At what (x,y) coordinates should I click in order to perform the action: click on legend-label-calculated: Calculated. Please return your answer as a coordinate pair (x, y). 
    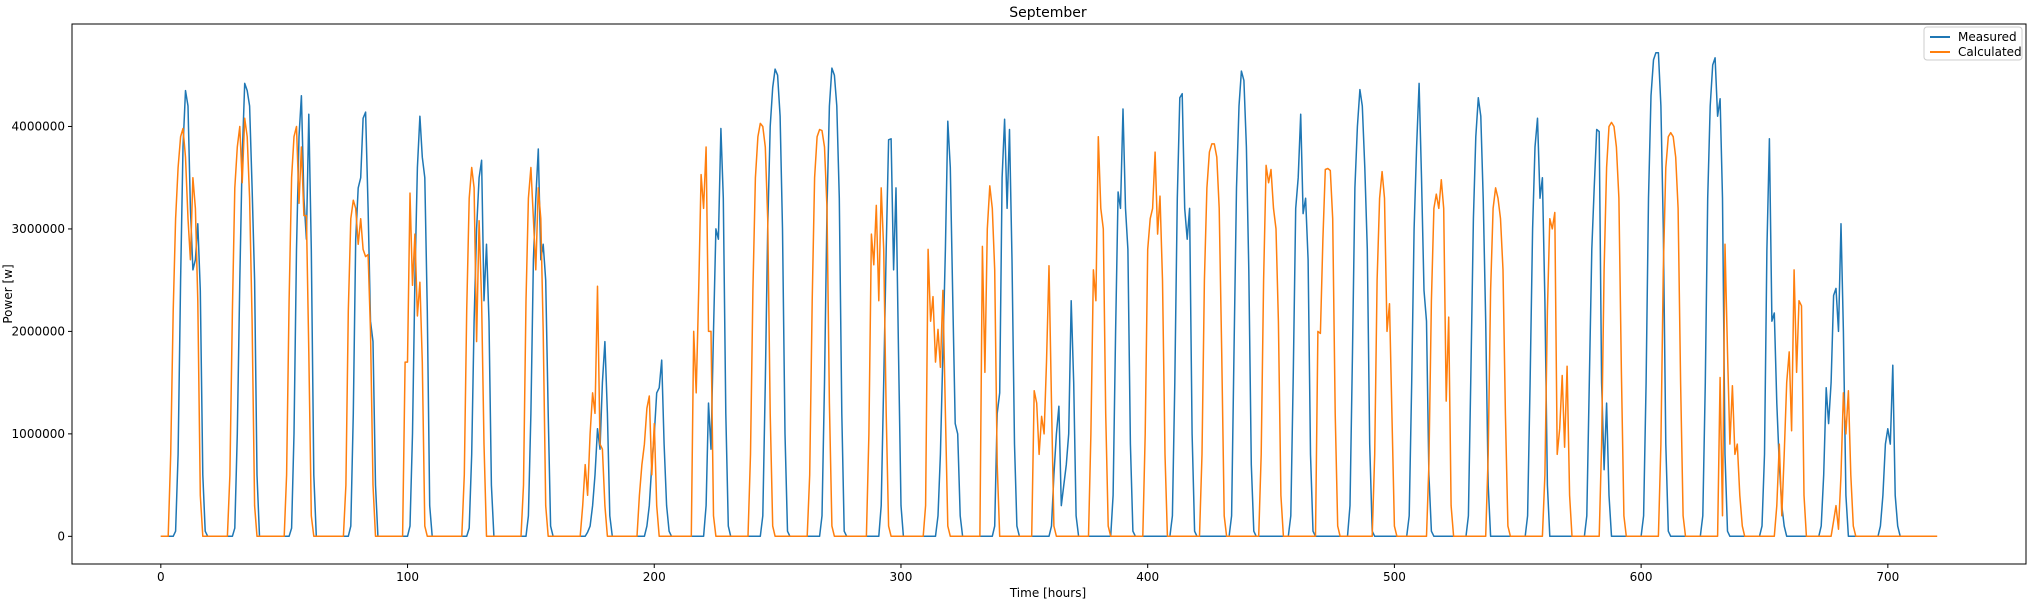
    Looking at the image, I should click on (1990, 52).